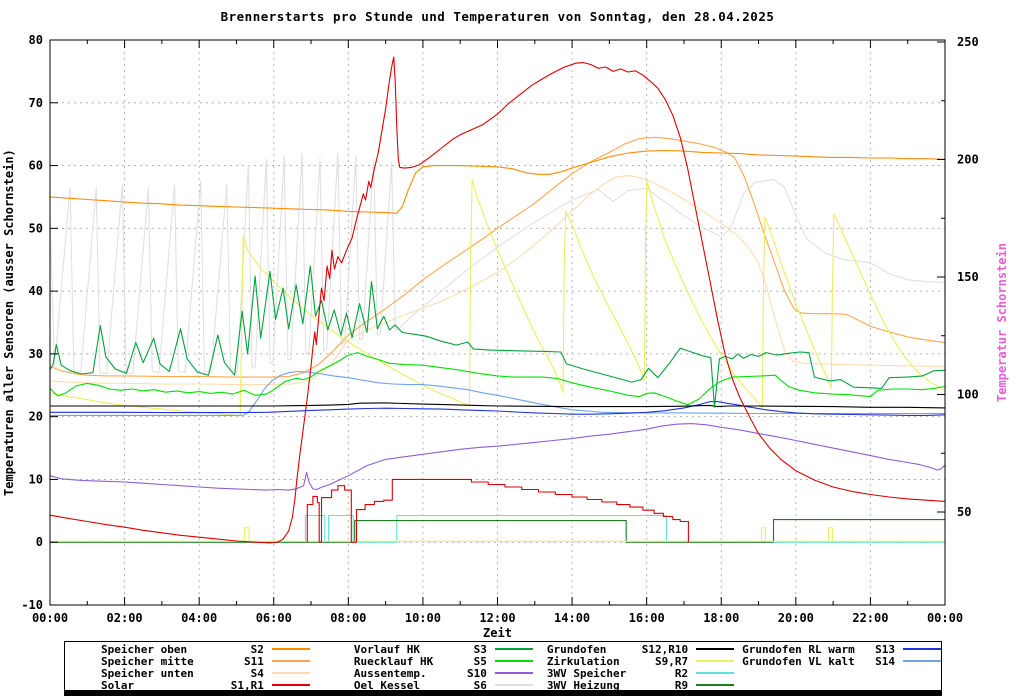 Image resolution: width=1024 pixels, height=700 pixels. I want to click on svg-text: 04:00, so click(199, 618).